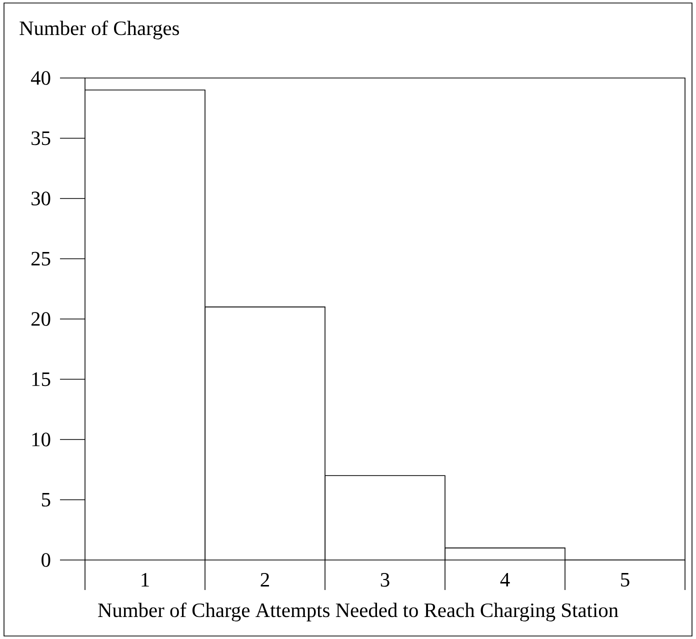 The image size is (696, 639). What do you see at coordinates (505, 579) in the screenshot?
I see `x-tick-label: 4` at bounding box center [505, 579].